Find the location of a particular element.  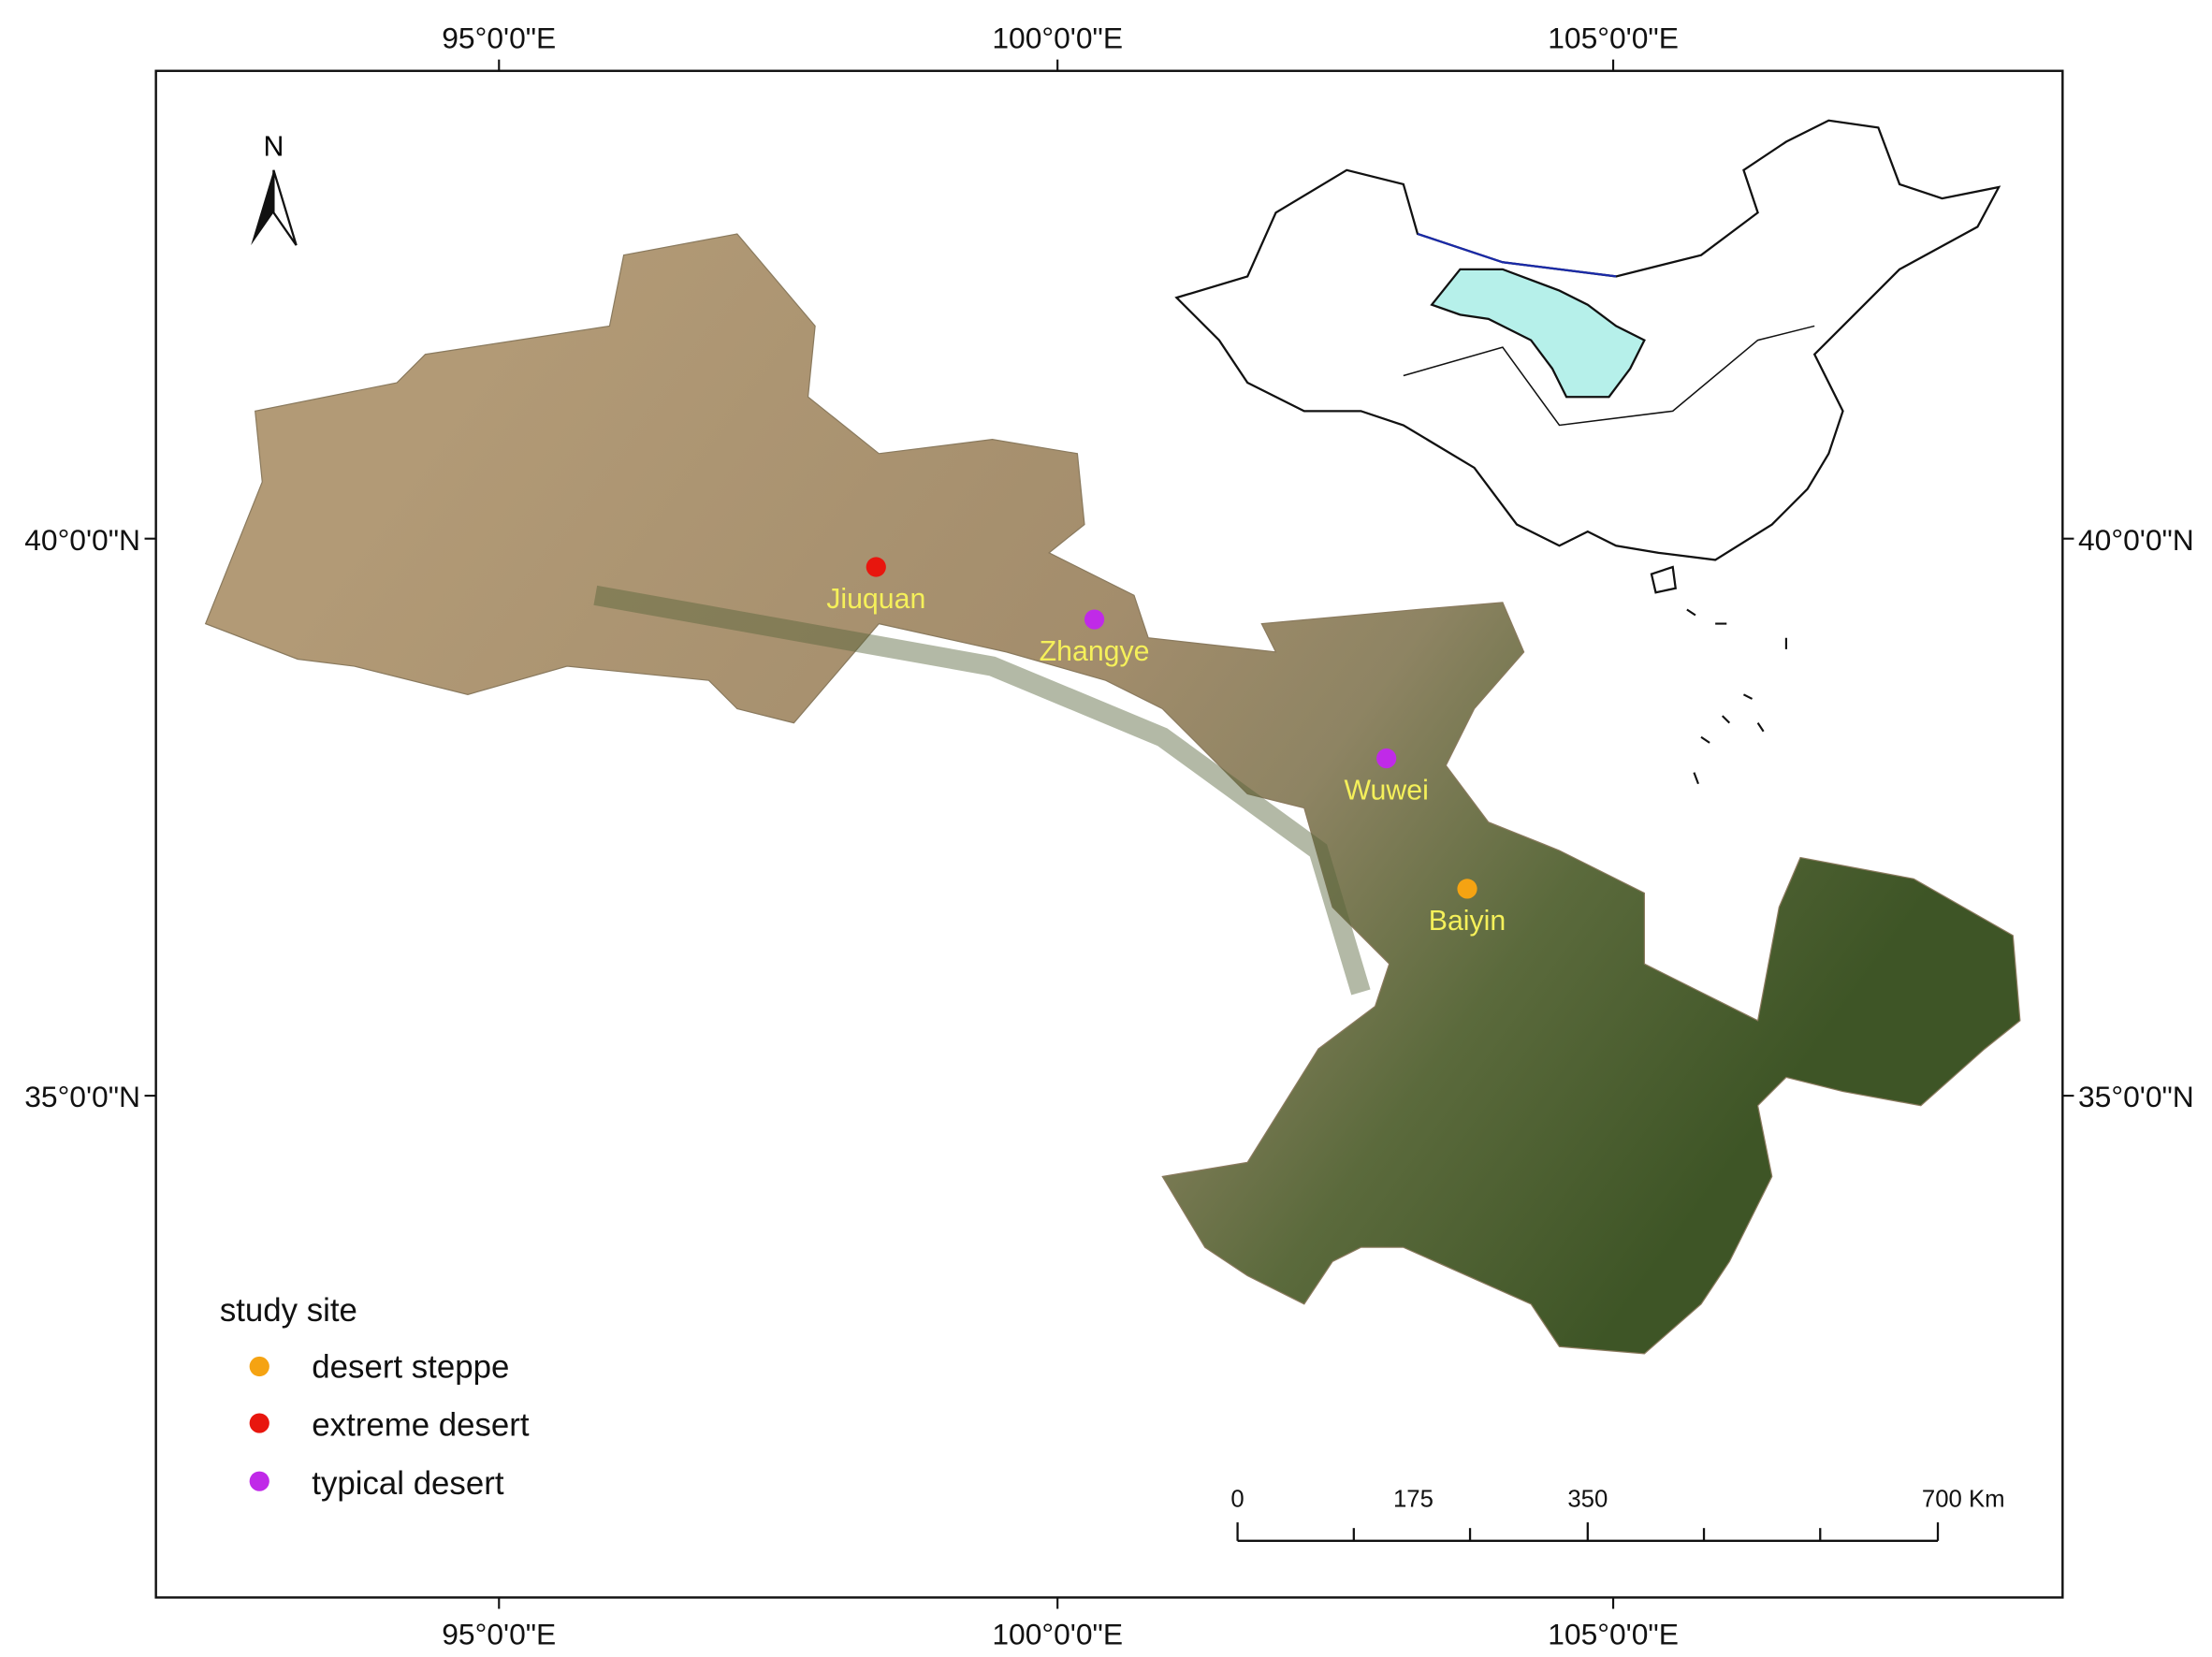

scale-label: 350 is located at coordinates (1587, 1499).